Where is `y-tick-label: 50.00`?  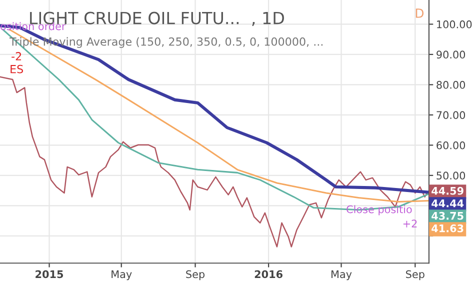 y-tick-label: 50.00 is located at coordinates (451, 176).